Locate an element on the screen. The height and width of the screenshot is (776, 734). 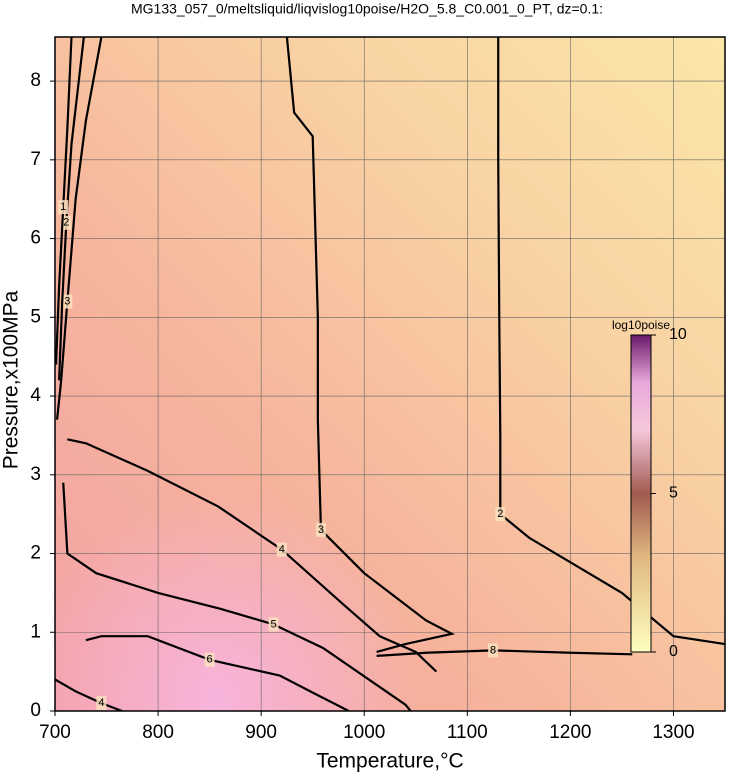
y-tick-label: 8 is located at coordinates (35, 80).